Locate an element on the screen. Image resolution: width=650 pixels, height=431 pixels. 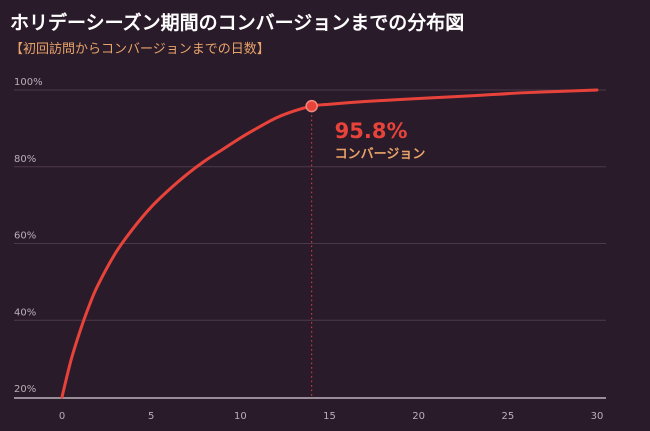
x-tick-label: 0 is located at coordinates (62, 416).